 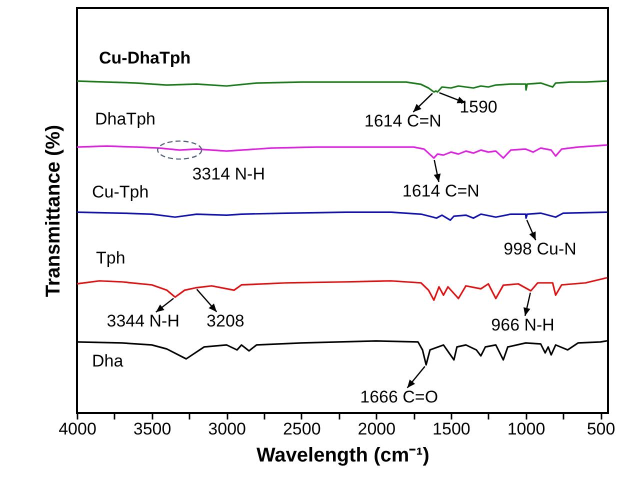 What do you see at coordinates (343, 455) in the screenshot?
I see `x-axis-title: Wavelength (cm⁻¹)` at bounding box center [343, 455].